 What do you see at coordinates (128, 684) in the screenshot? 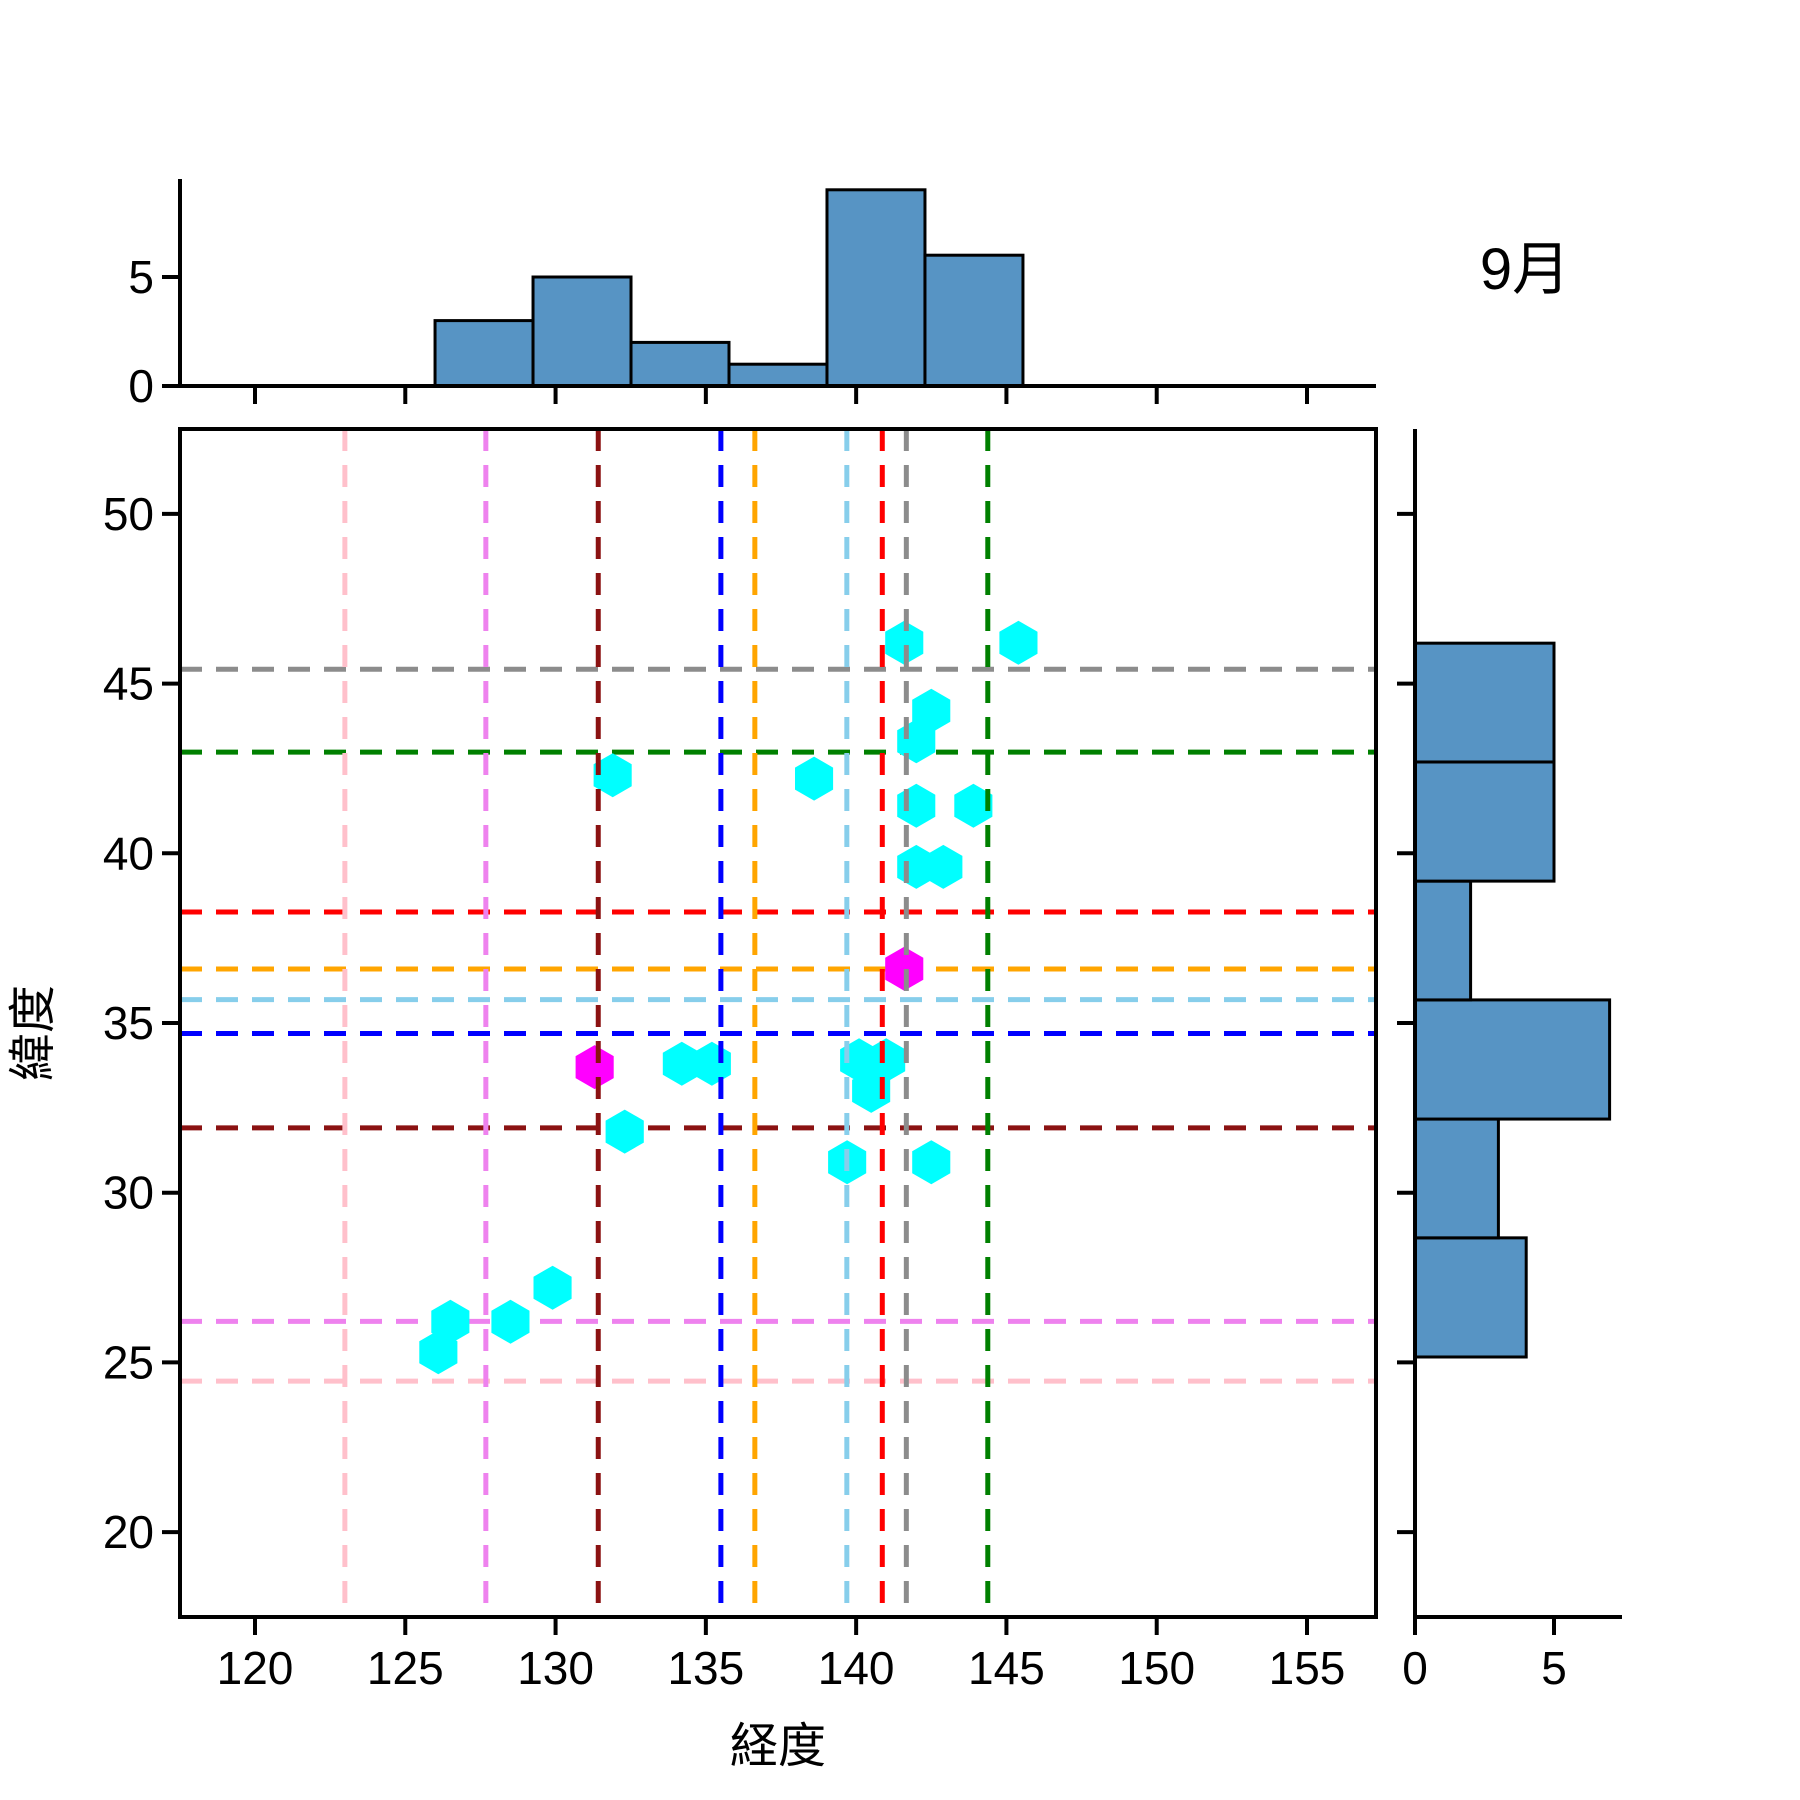
I see `y-tick-label: 45` at bounding box center [128, 684].